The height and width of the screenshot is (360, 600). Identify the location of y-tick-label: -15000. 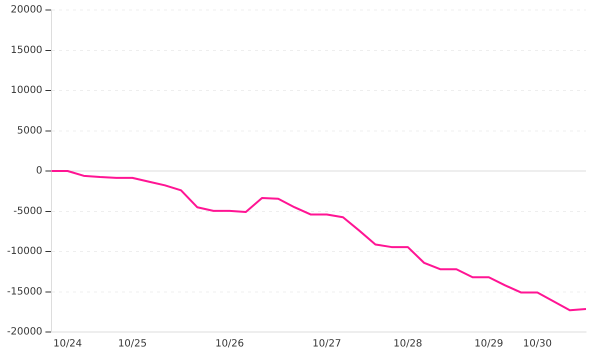
(24, 292).